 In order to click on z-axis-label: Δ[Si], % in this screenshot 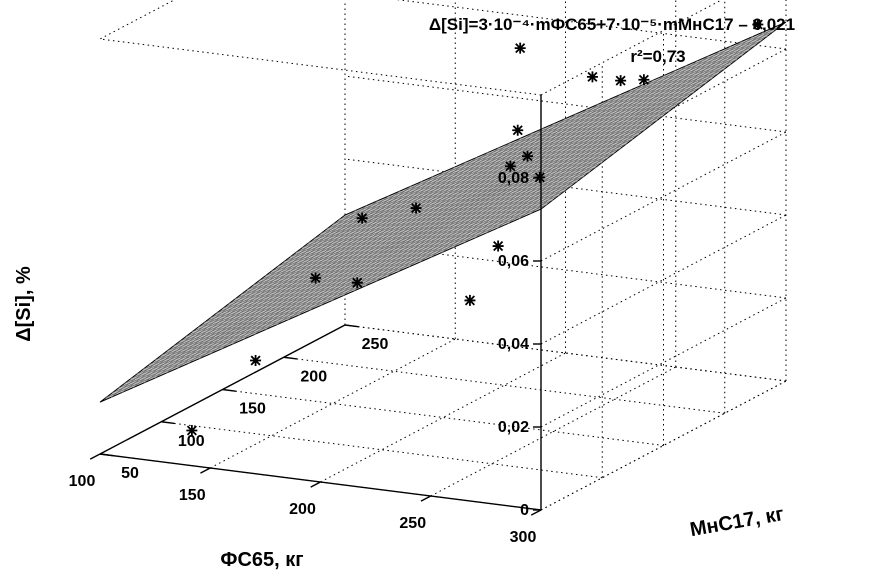, I will do `click(24, 304)`.